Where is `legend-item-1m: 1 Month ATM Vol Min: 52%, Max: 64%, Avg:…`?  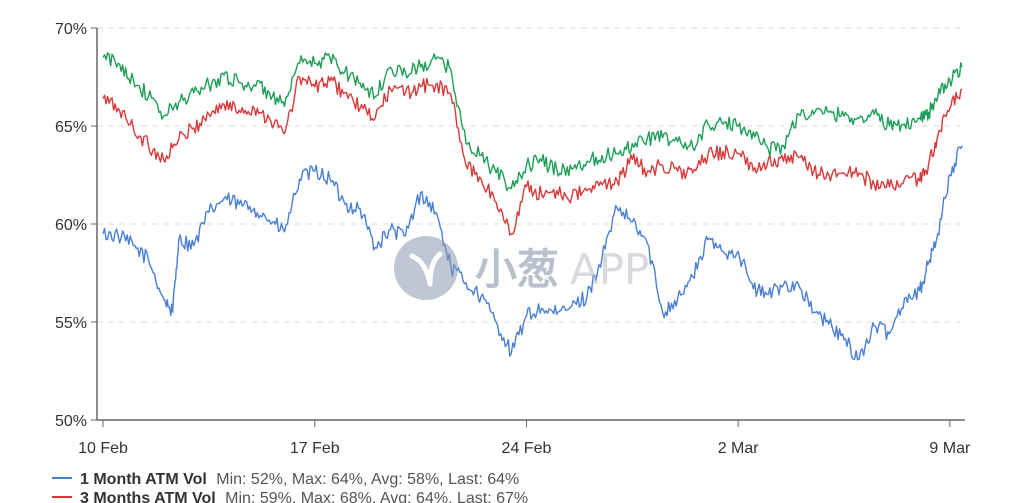
legend-item-1m: 1 Month ATM Vol Min: 52%, Max: 64%, Avg:… is located at coordinates (285, 479).